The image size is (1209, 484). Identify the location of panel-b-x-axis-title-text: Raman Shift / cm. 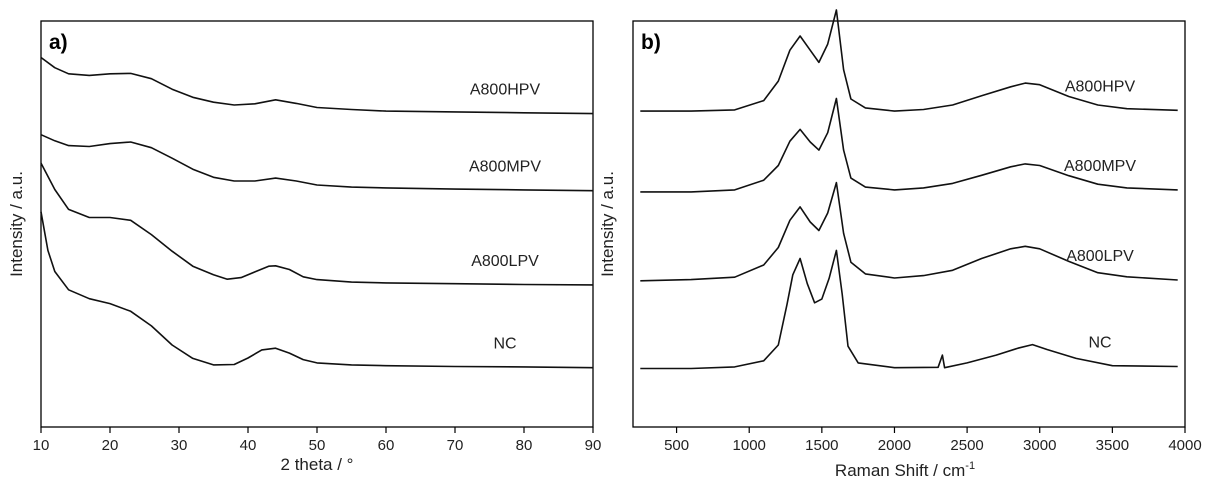
(900, 470).